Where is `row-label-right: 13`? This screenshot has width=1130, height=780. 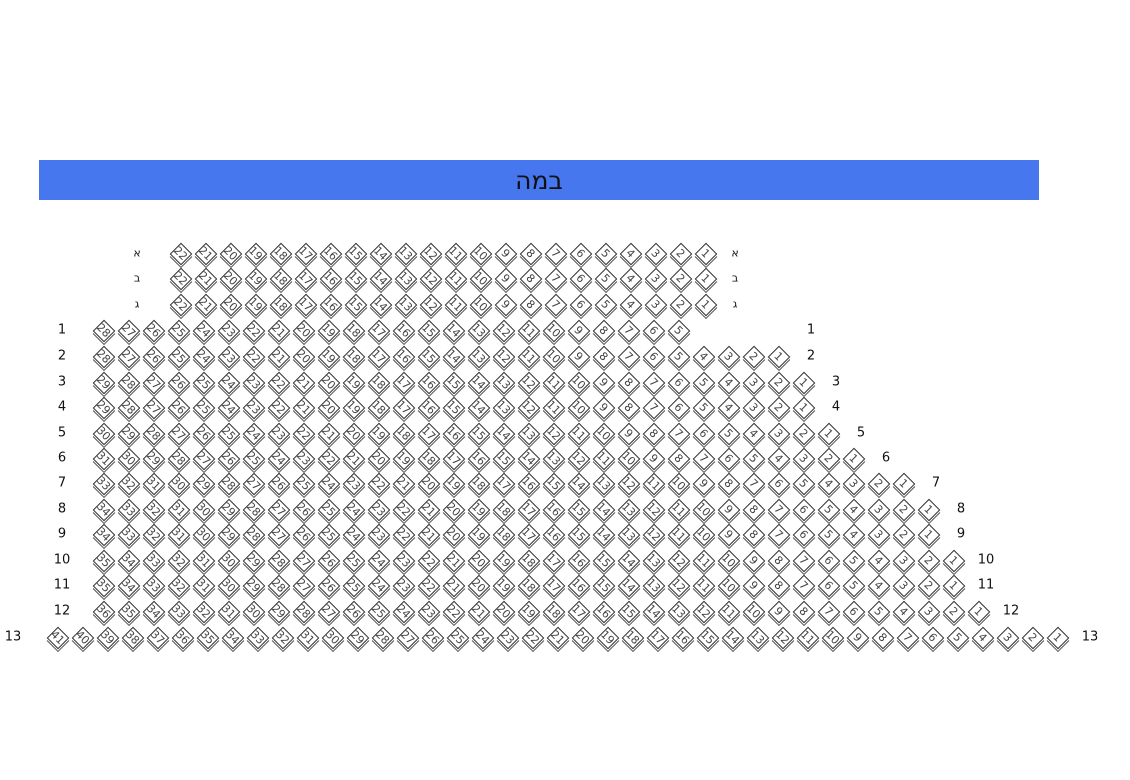
row-label-right: 13 is located at coordinates (1090, 637).